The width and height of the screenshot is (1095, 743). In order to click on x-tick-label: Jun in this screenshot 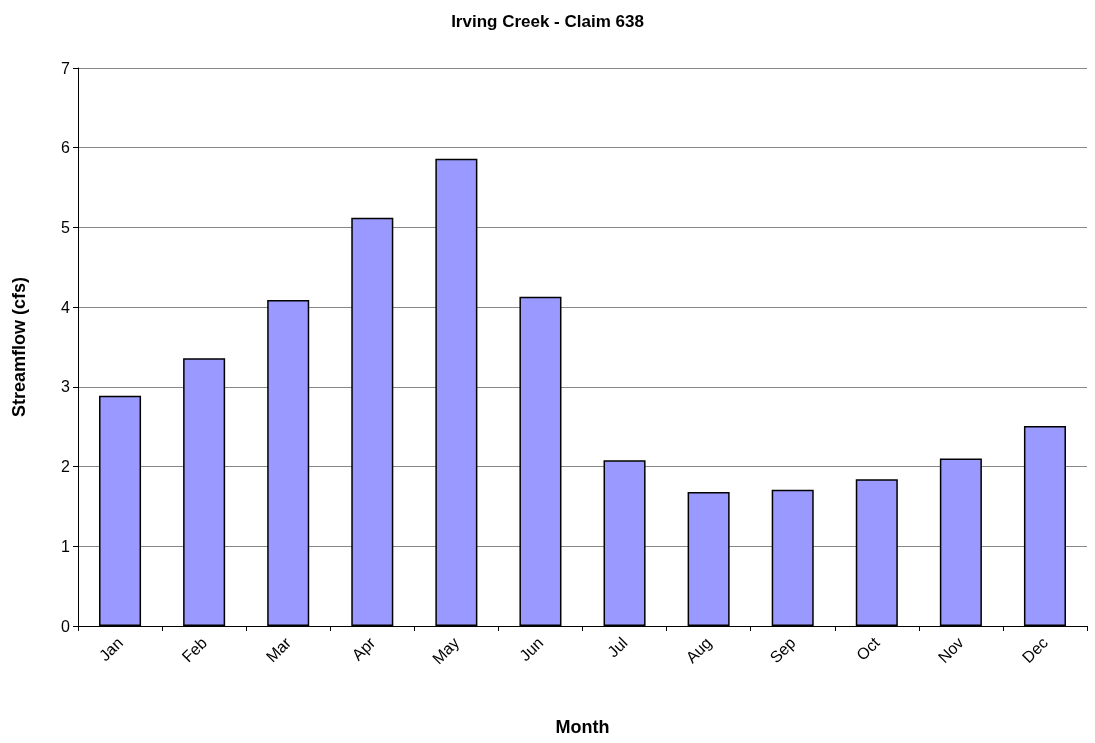, I will do `click(531, 649)`.